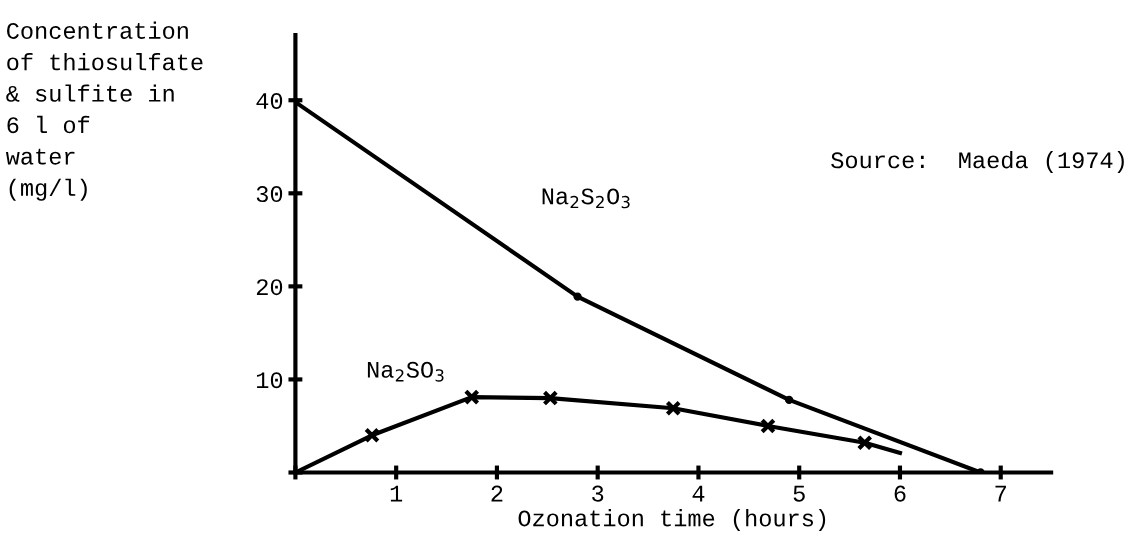 This screenshot has height=540, width=1145. Describe the element at coordinates (497, 493) in the screenshot. I see `x-tick-label: 2` at that location.